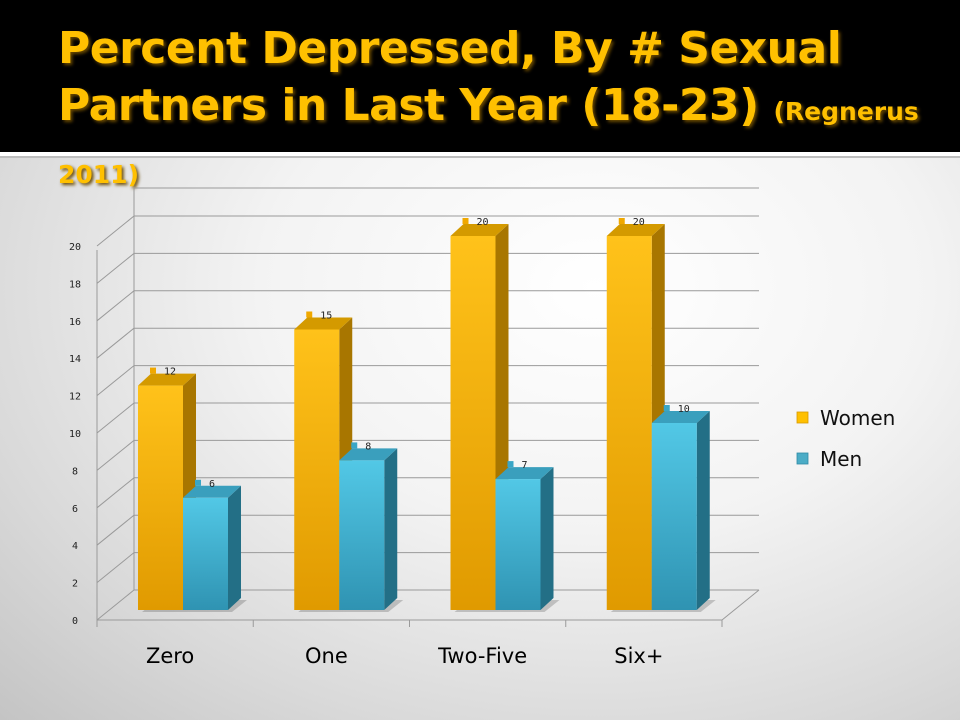 Image resolution: width=960 pixels, height=720 pixels. I want to click on data-label: 8, so click(368, 446).